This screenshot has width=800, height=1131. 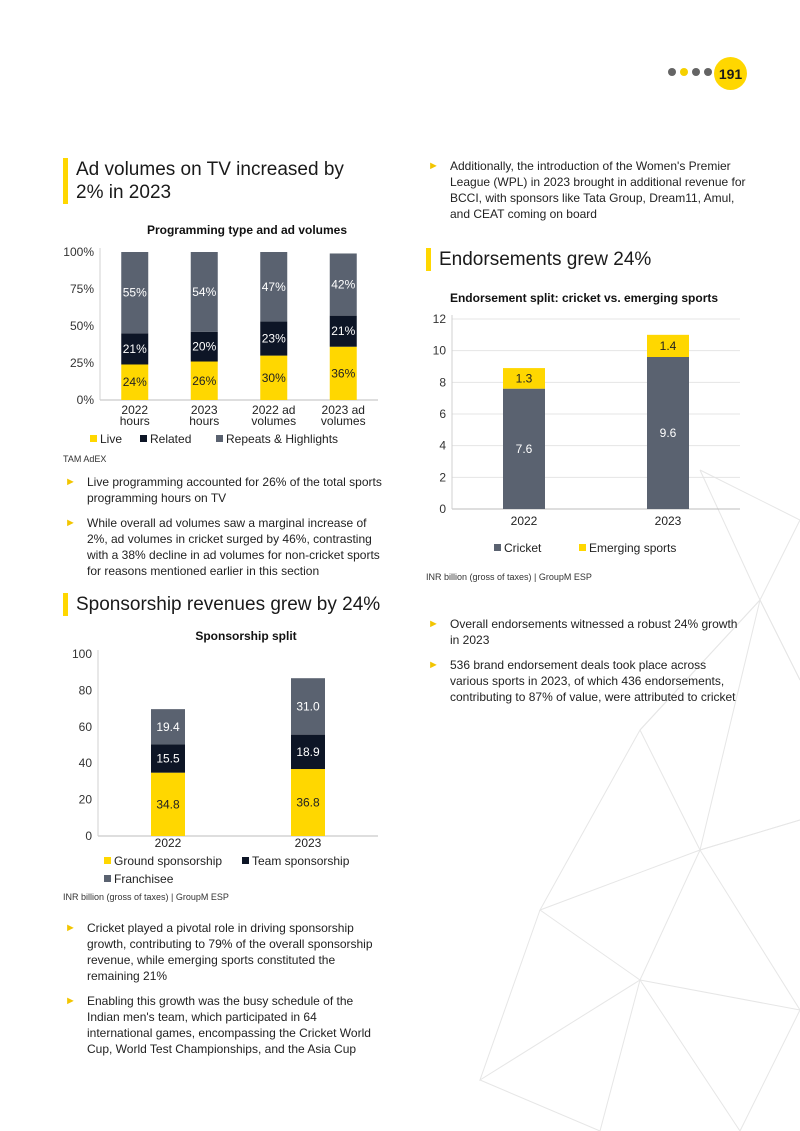 I want to click on data-label: 20%, so click(x=204, y=347).